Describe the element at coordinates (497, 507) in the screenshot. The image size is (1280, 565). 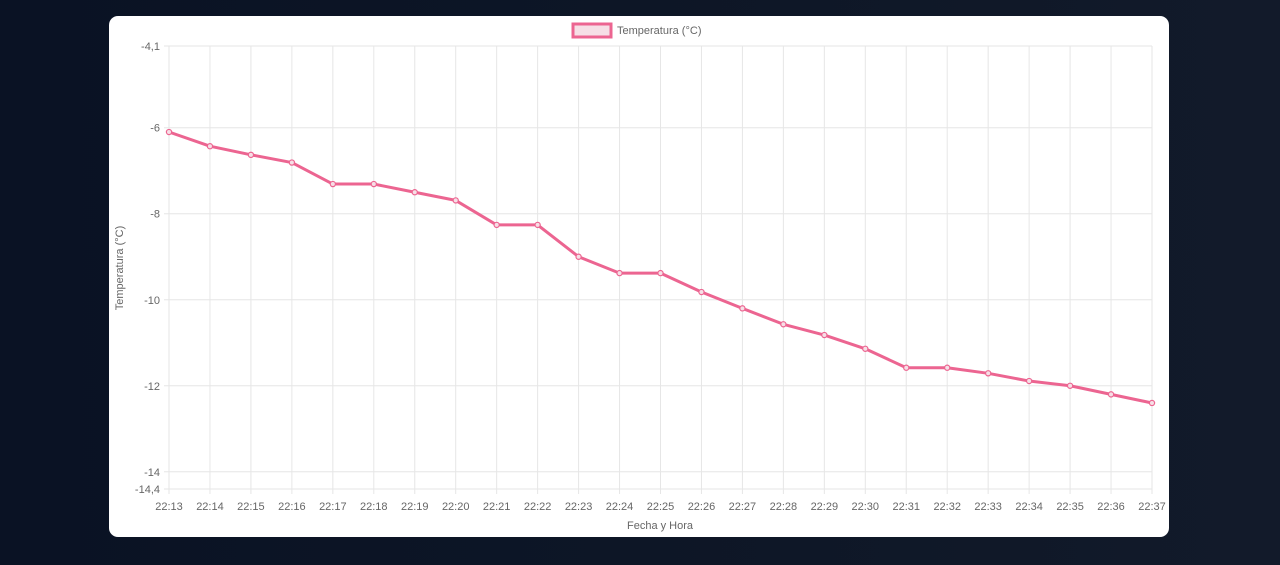
I see `x-tick-label: 22:21` at that location.